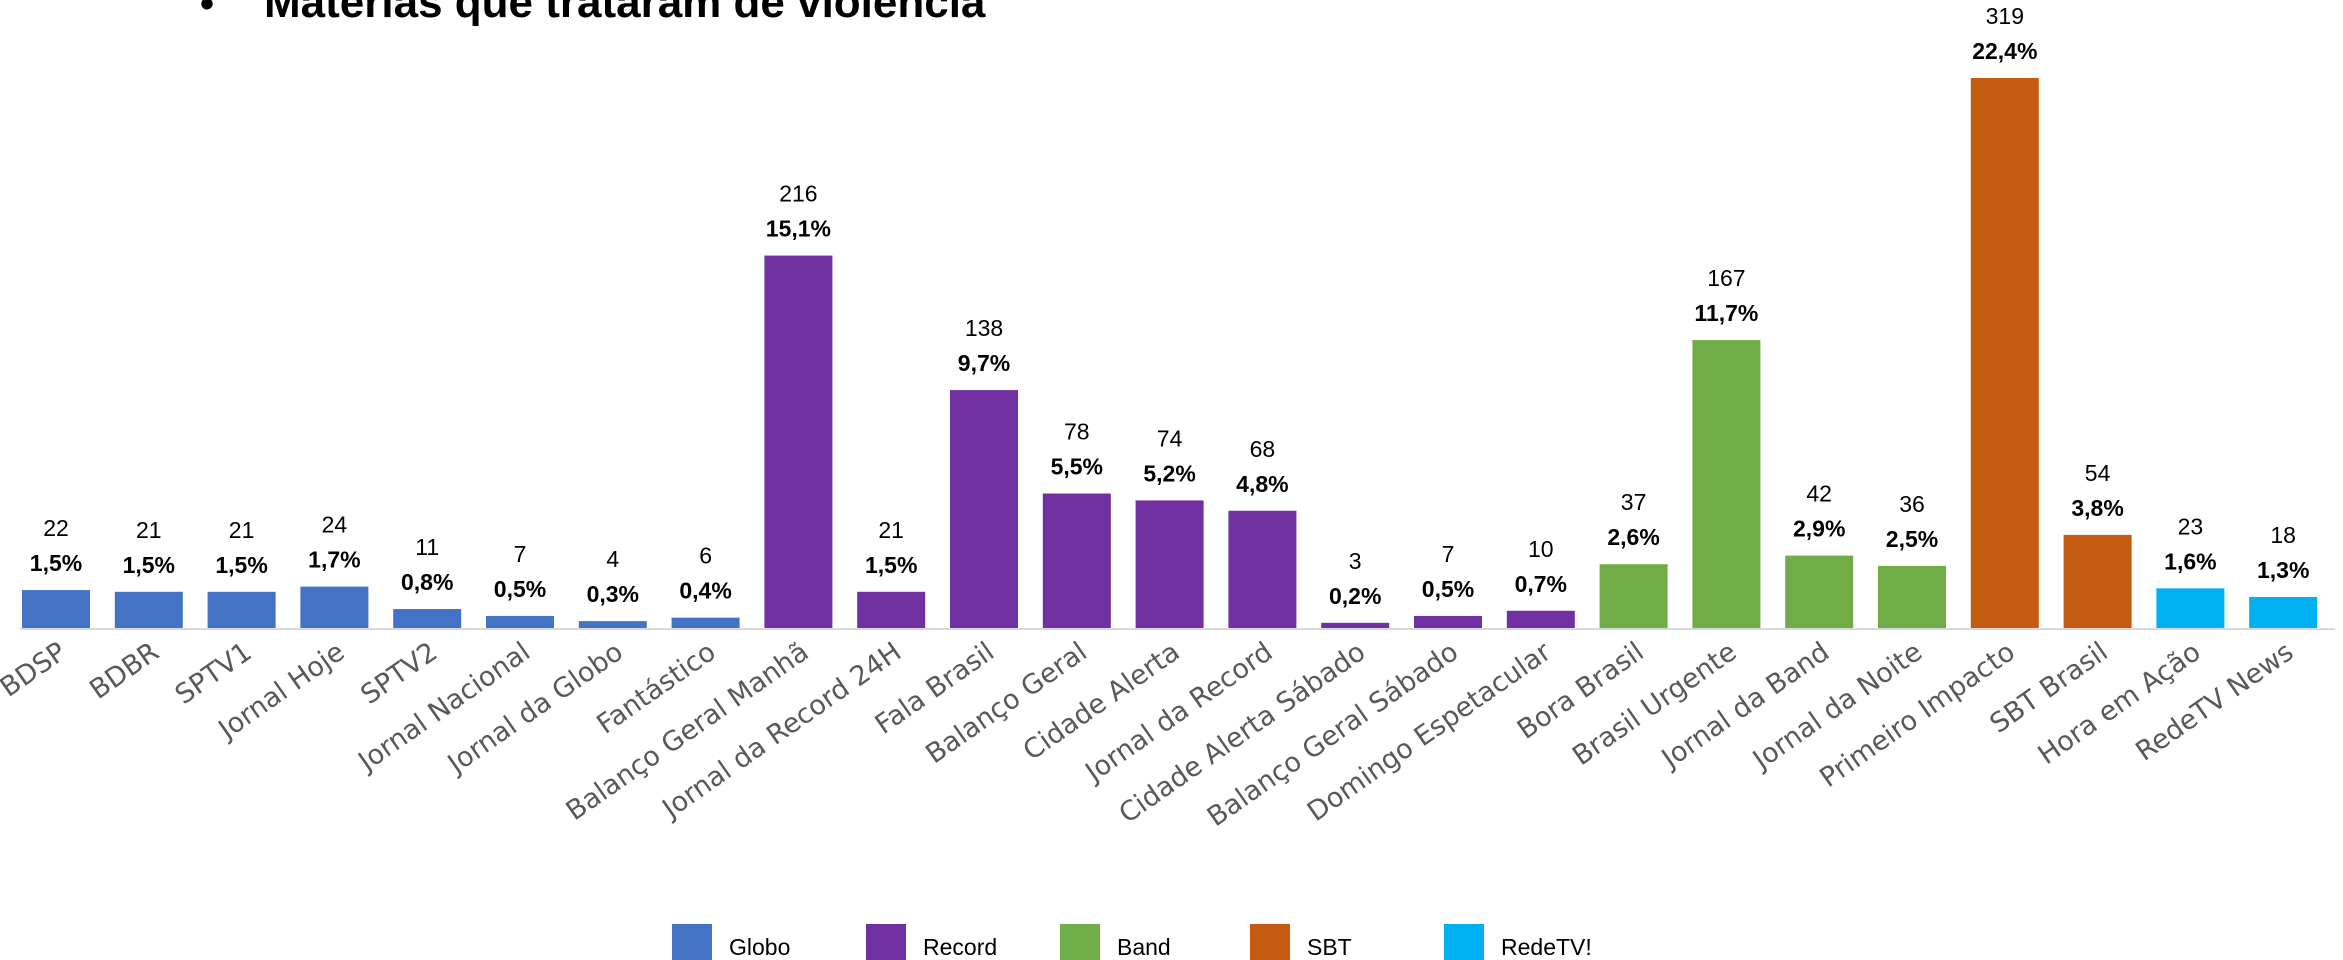  Describe the element at coordinates (798, 194) in the screenshot. I see `value-label: 216` at that location.